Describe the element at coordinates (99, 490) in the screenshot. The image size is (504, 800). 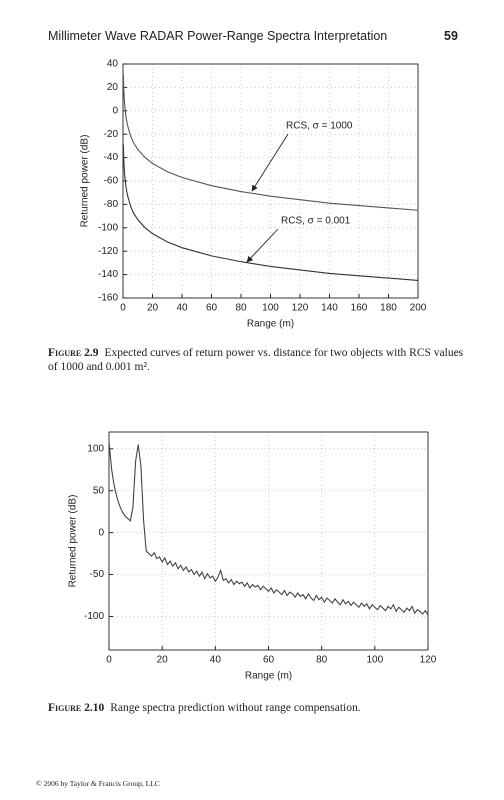
I see `y-tick-label: 50` at that location.